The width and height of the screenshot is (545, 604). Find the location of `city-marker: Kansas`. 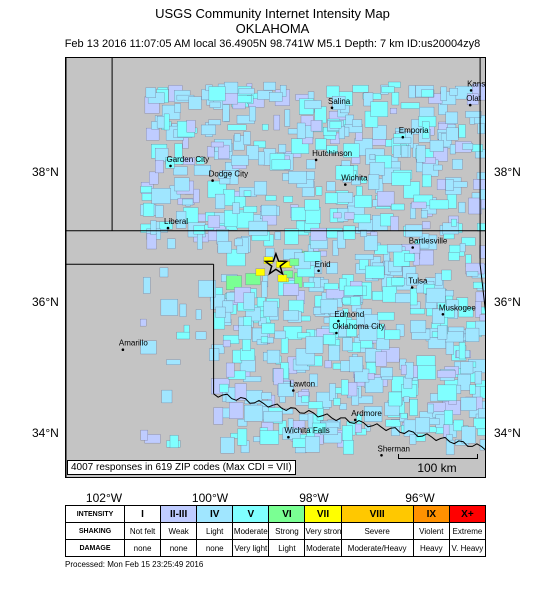

city-marker: Kansas is located at coordinates (476, 85).